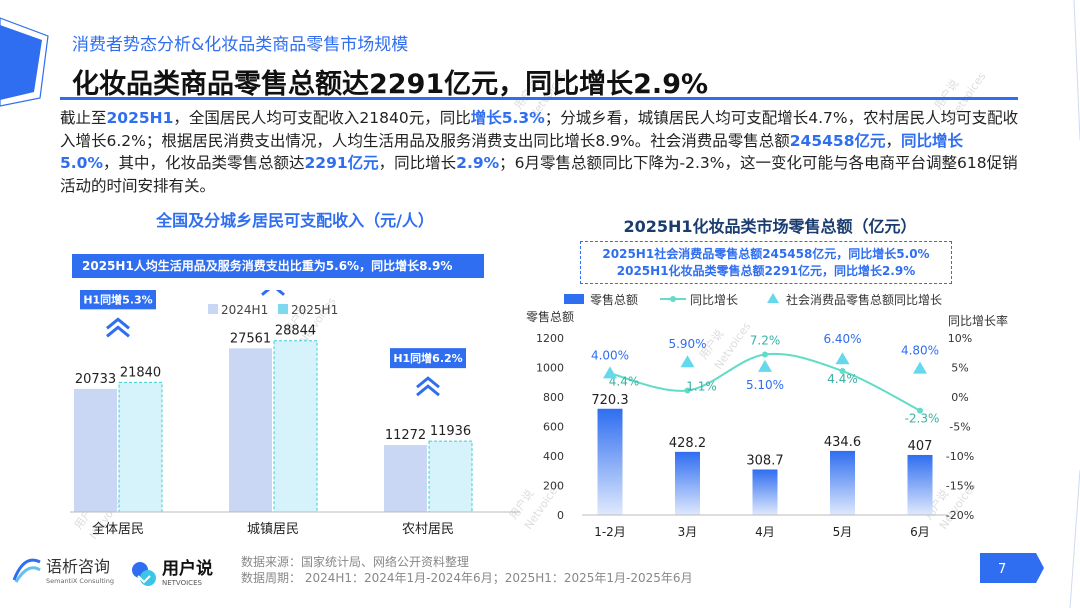 This screenshot has height=608, width=1080. What do you see at coordinates (773, 298) in the screenshot?
I see `legend-marker-social` at bounding box center [773, 298].